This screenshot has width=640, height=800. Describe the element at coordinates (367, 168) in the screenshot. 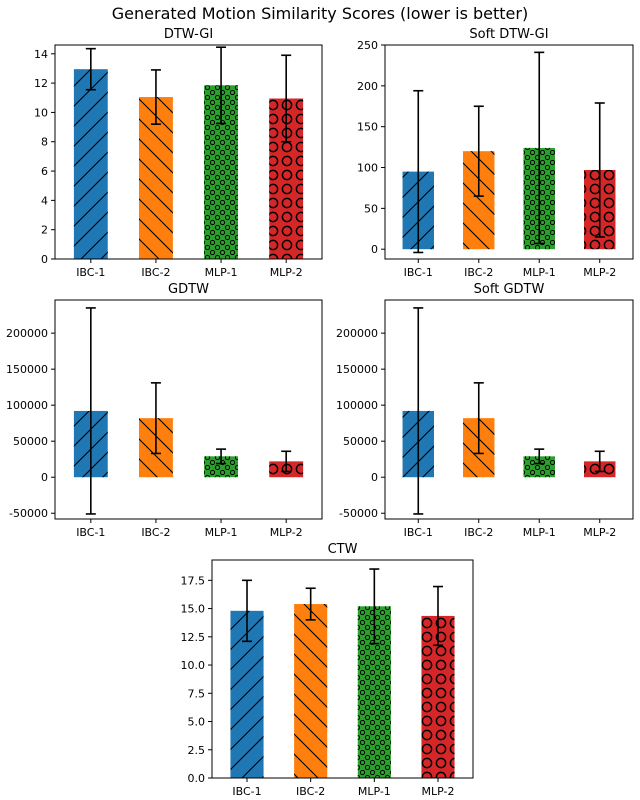

I see `y-tick-label: 100` at that location.